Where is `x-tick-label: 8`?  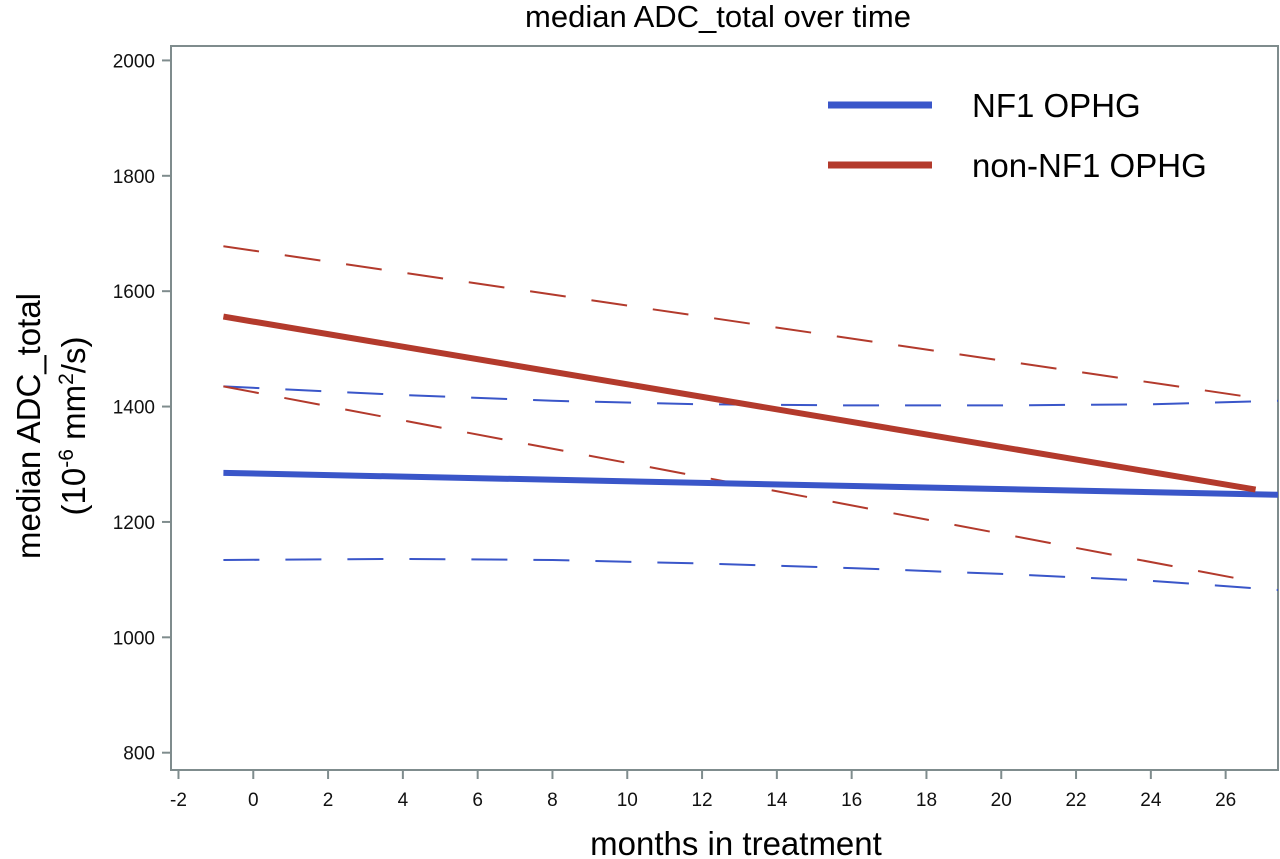 x-tick-label: 8 is located at coordinates (552, 800).